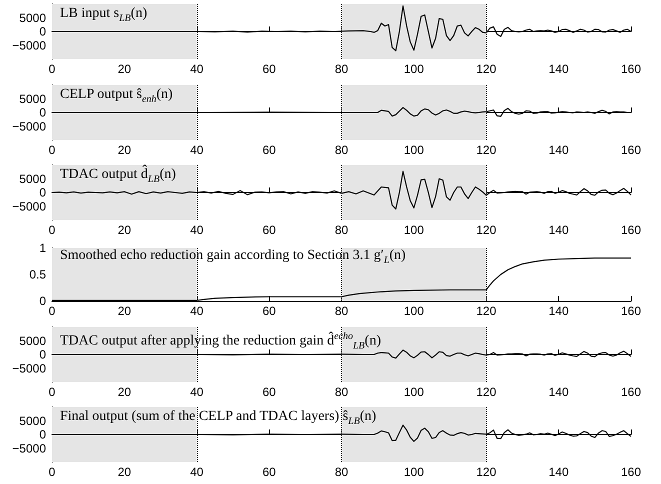  Describe the element at coordinates (233, 258) in the screenshot. I see `chart-title: Smoothed echo reduction gain according to Section 3.1 g′$_{L}$(n)` at that location.